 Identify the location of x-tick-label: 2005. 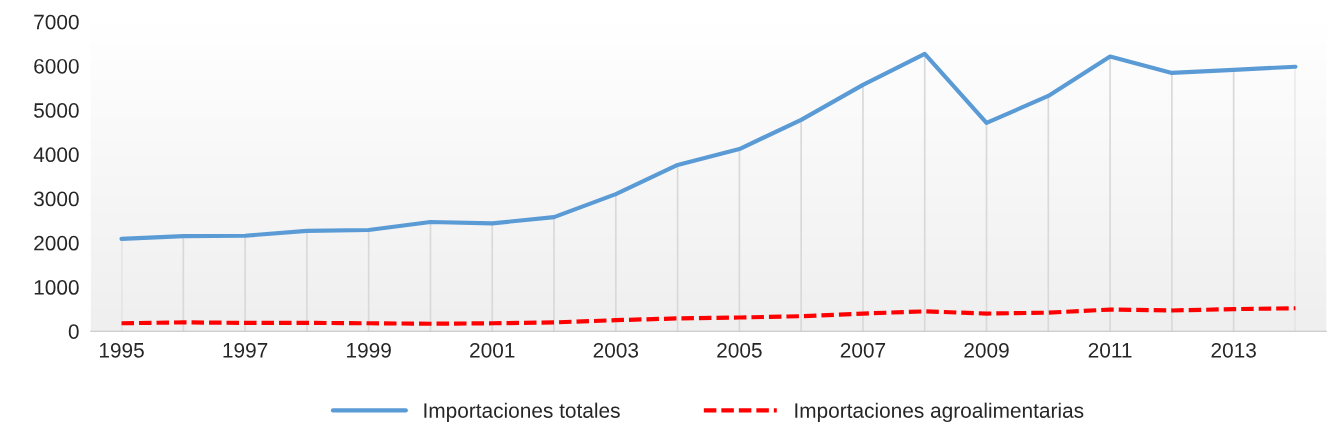
(739, 350).